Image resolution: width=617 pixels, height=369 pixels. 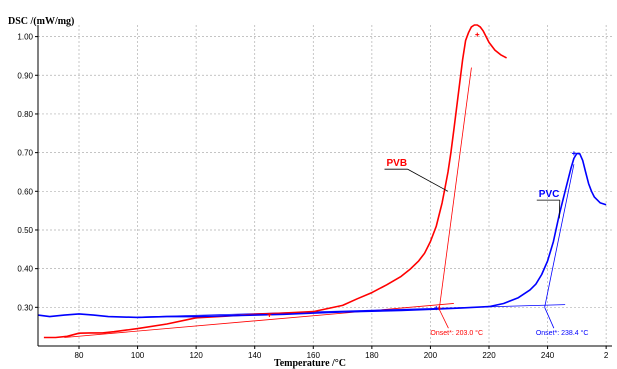 What do you see at coordinates (489, 355) in the screenshot?
I see `x-tick-label: 220` at bounding box center [489, 355].